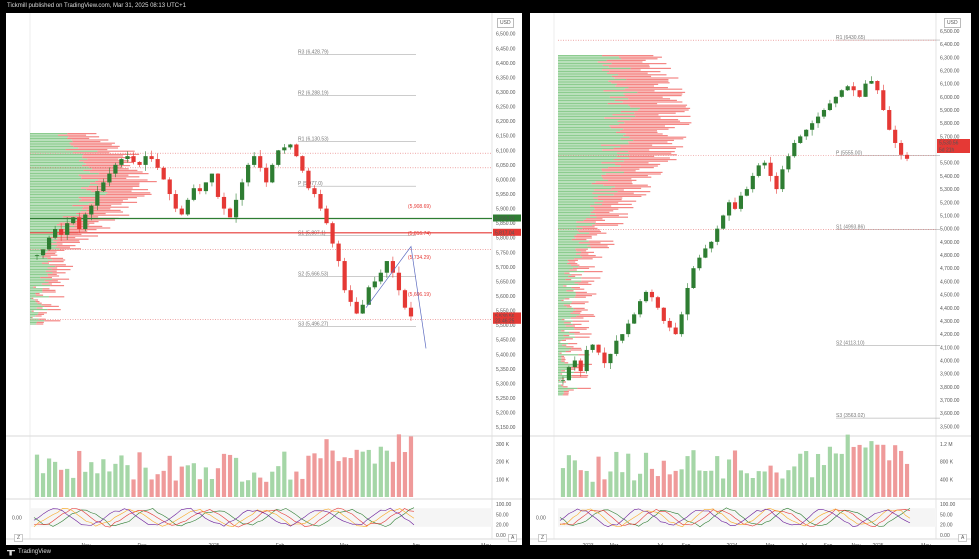  I want to click on price-tick-label: 3,500.00, so click(950, 427).